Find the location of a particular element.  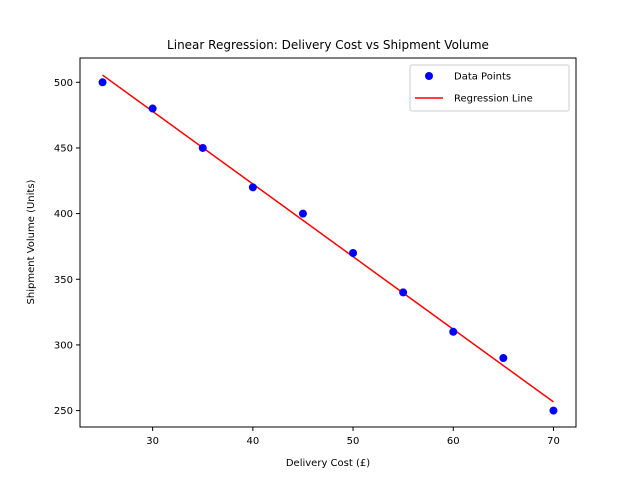

x-tick-label: 70 is located at coordinates (553, 441).